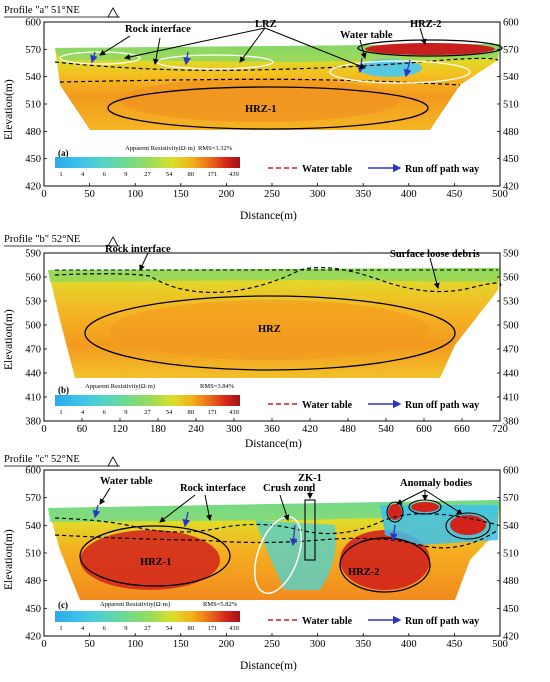 This screenshot has width=550, height=682. I want to click on panel-letter-b: (b), so click(63, 390).